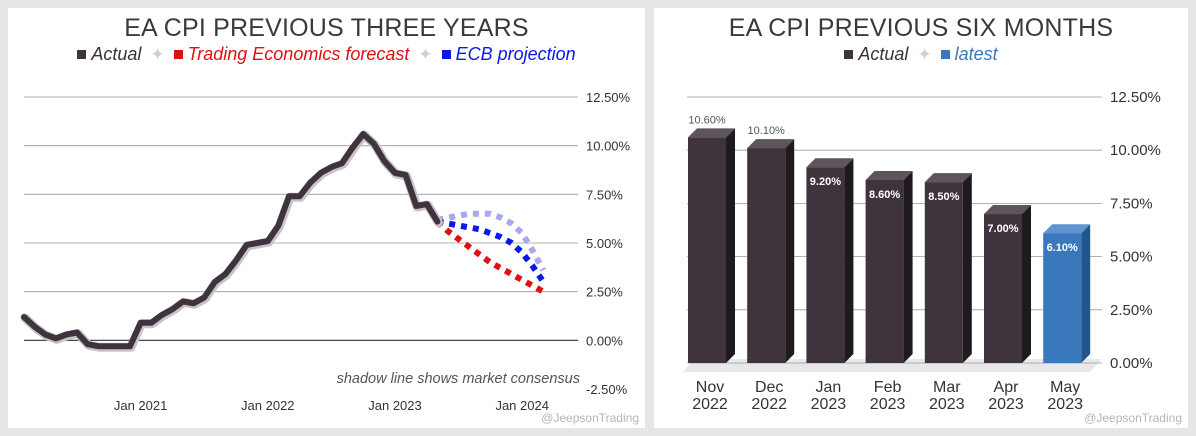 The height and width of the screenshot is (436, 1196). I want to click on legend-swatch-latest, so click(945, 54).